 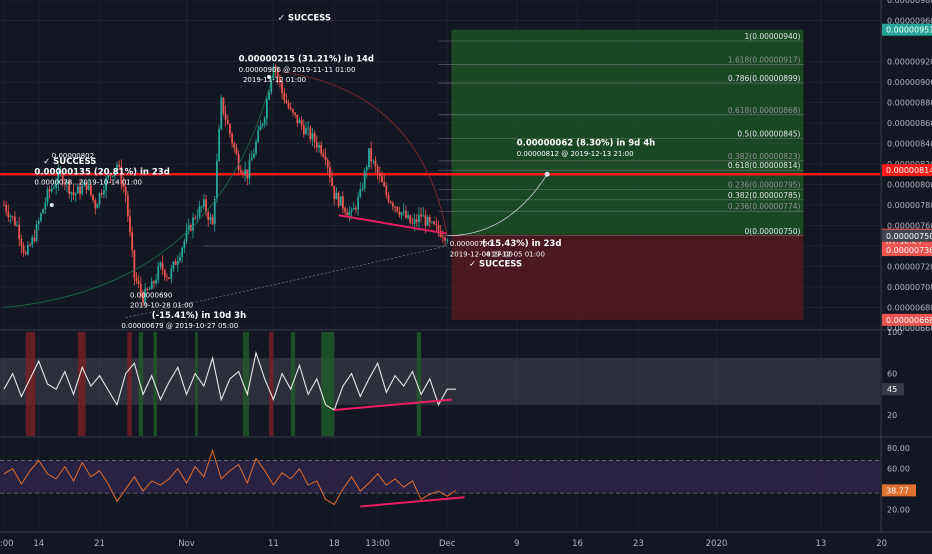 I want to click on fib-level-label: 0(0.00000750), so click(x=773, y=231).